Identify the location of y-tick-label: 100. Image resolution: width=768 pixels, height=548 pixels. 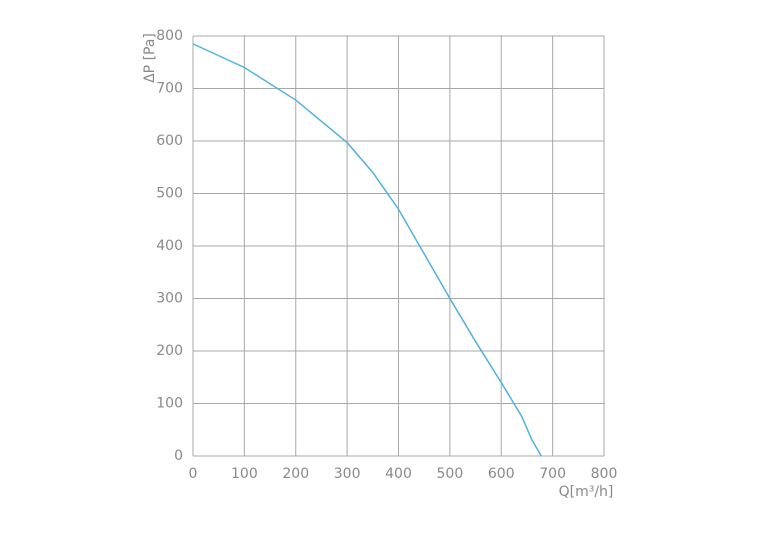
(169, 404).